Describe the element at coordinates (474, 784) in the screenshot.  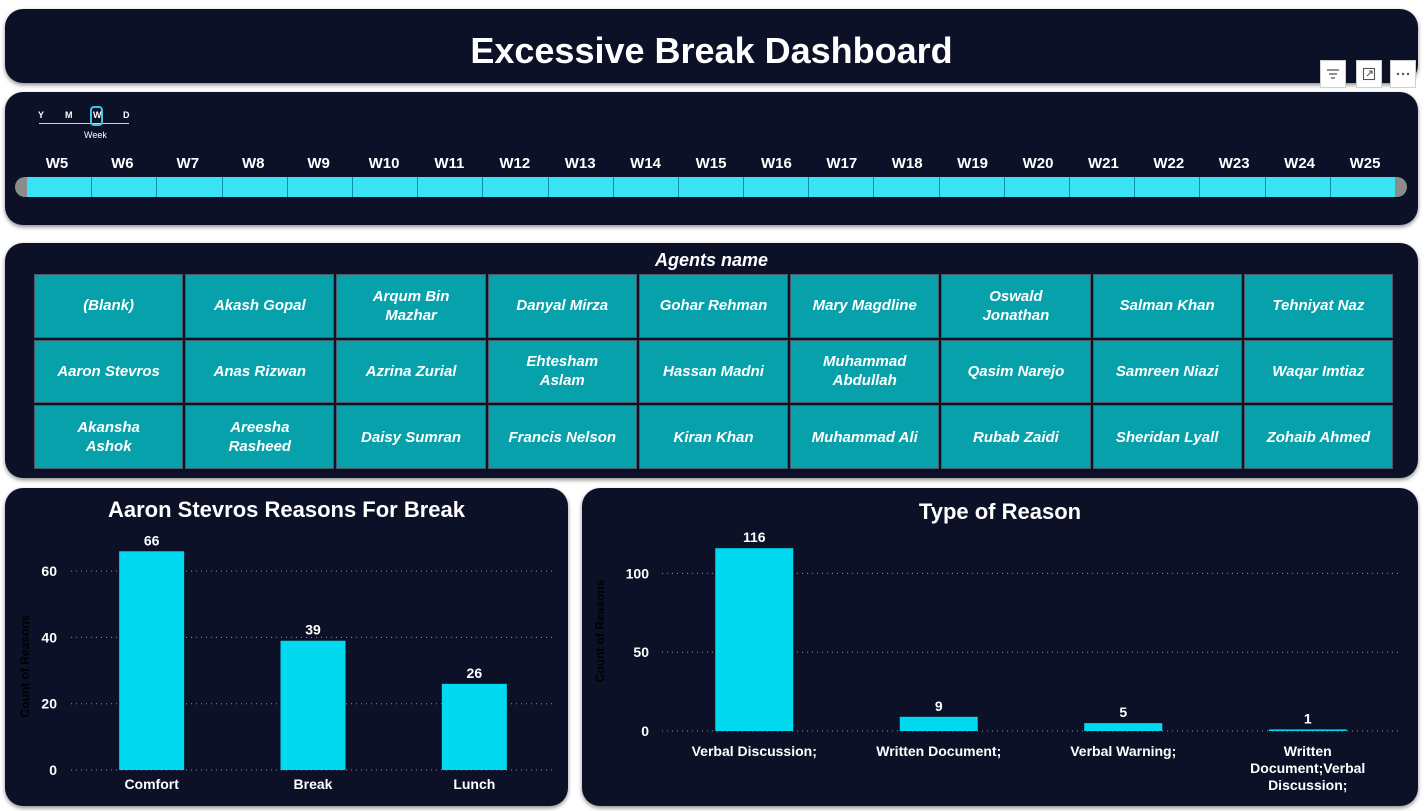
I see `x-tick-label: Lunch` at that location.